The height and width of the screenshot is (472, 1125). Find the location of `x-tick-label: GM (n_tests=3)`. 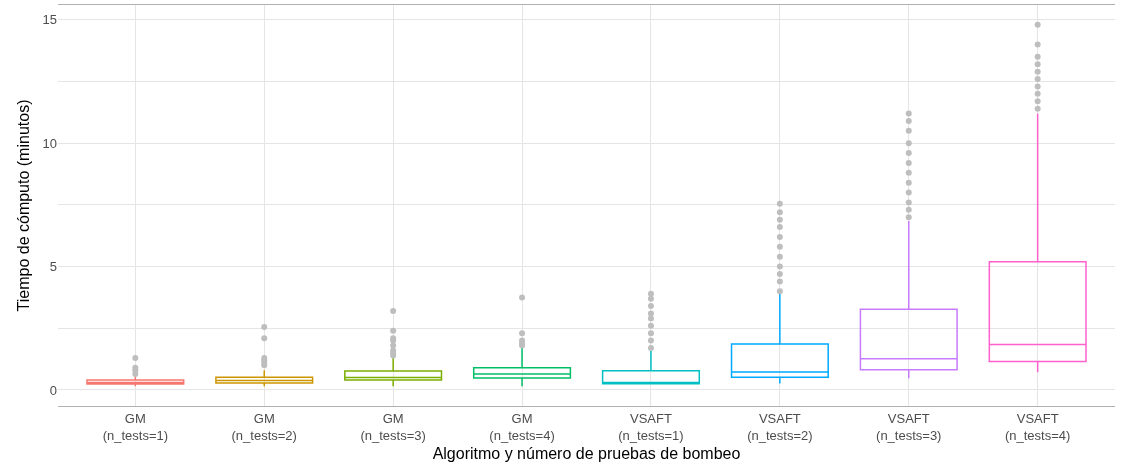

x-tick-label: GM (n_tests=3) is located at coordinates (393, 426).